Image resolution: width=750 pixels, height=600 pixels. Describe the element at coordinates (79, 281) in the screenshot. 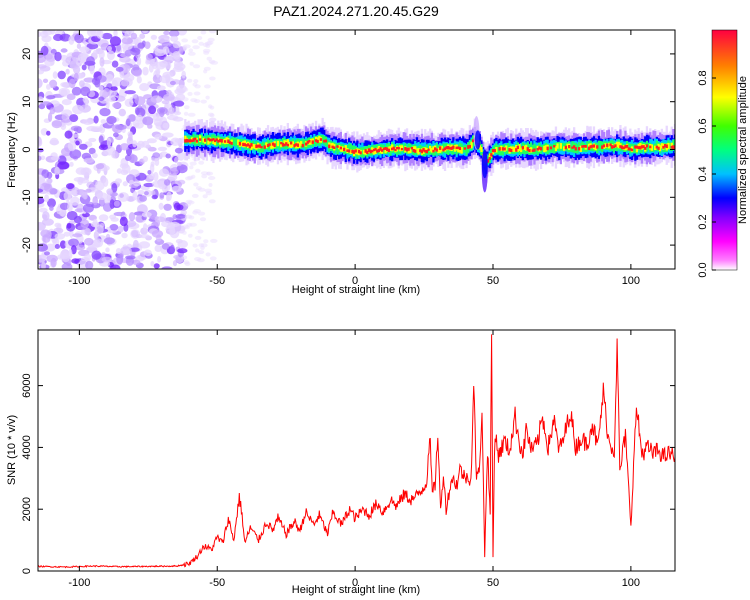

I see `x-tick-label: -100` at that location.